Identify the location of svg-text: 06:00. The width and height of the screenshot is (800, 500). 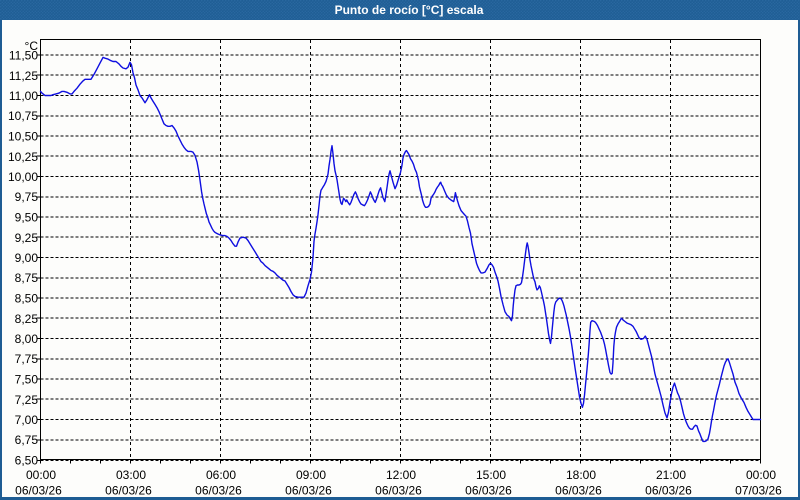
(221, 475).